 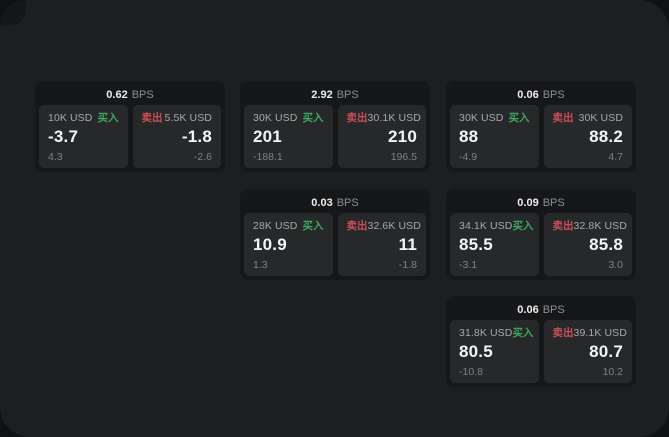 What do you see at coordinates (471, 371) in the screenshot?
I see `buy-delta: -10.8` at bounding box center [471, 371].